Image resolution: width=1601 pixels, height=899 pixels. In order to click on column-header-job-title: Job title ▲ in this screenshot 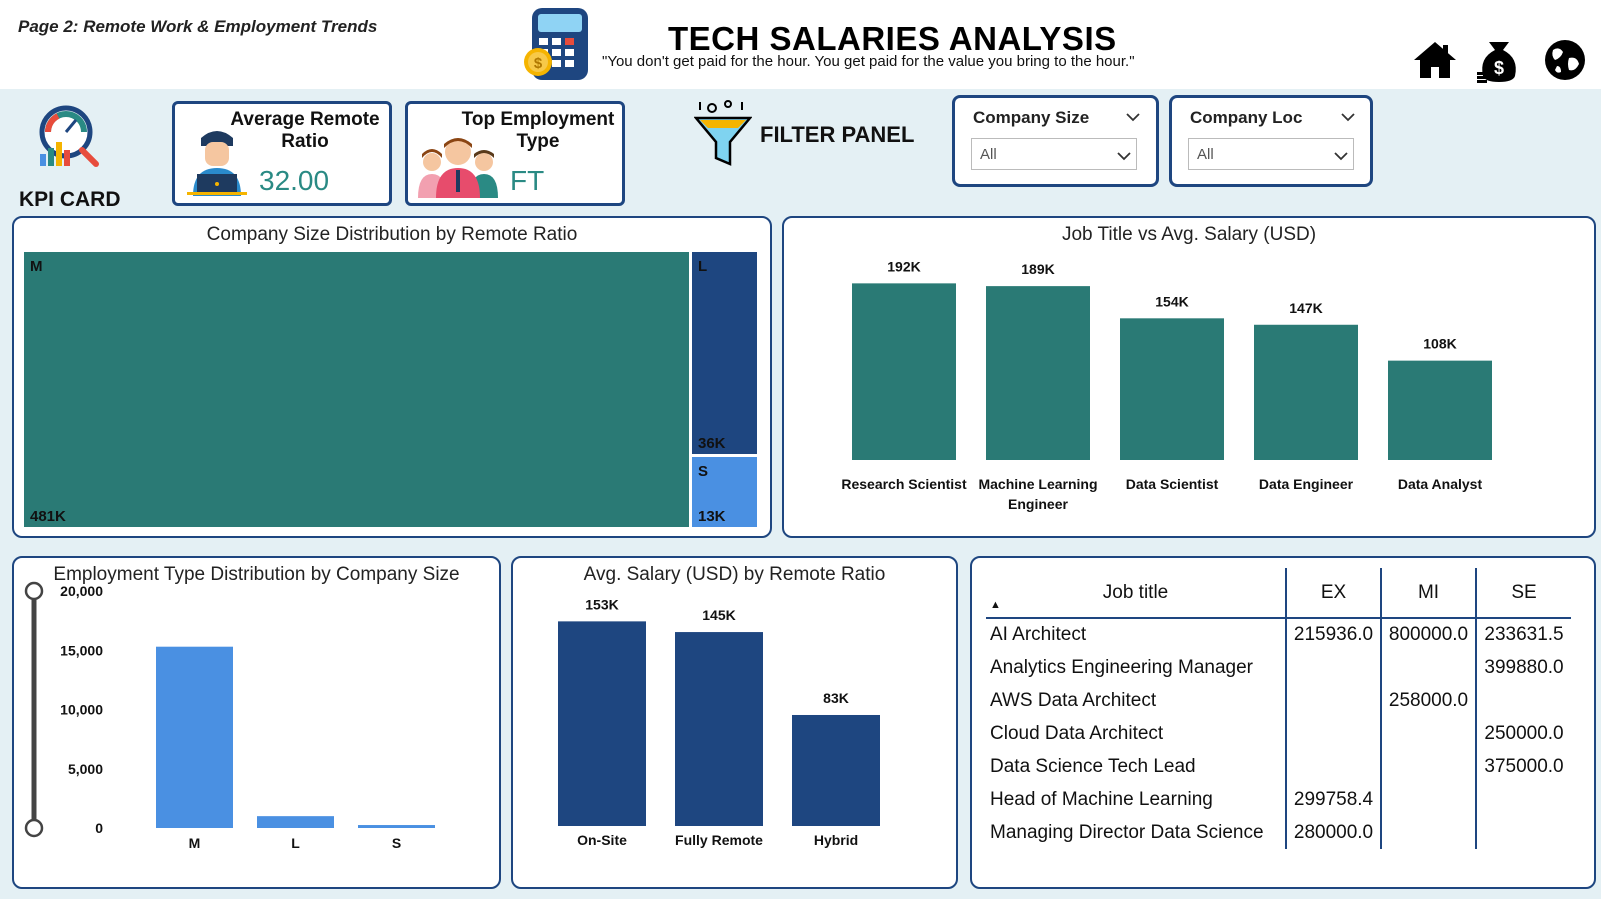, I will do `click(1136, 593)`.